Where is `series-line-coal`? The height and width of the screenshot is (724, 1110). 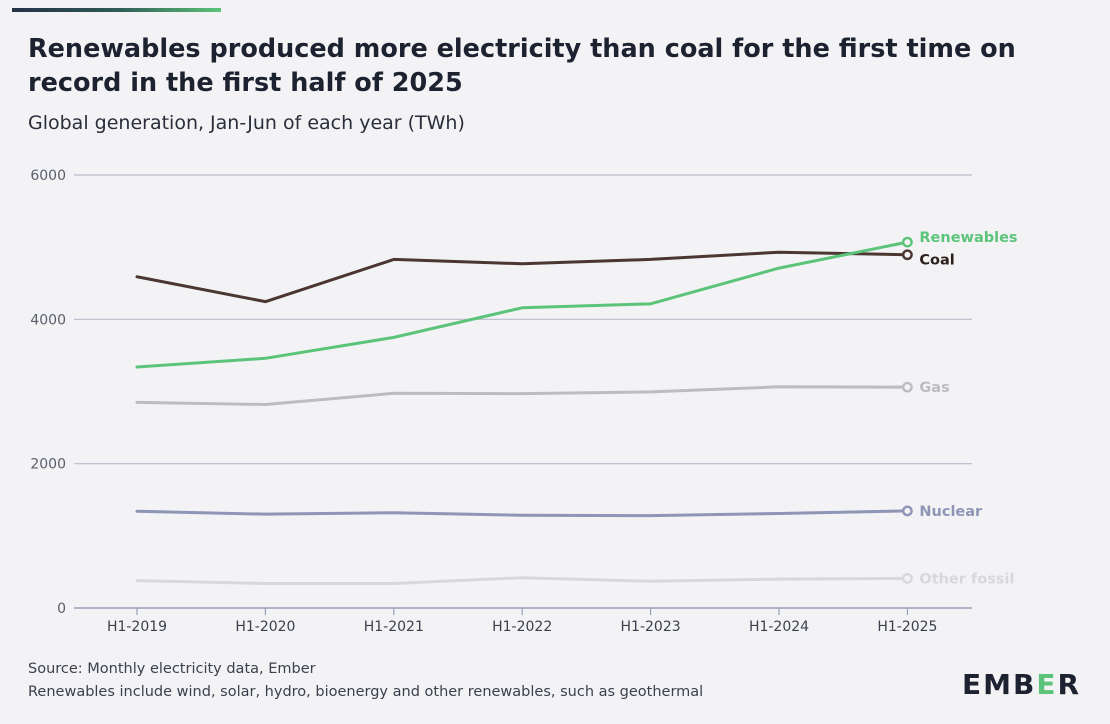
series-line-coal is located at coordinates (522, 277).